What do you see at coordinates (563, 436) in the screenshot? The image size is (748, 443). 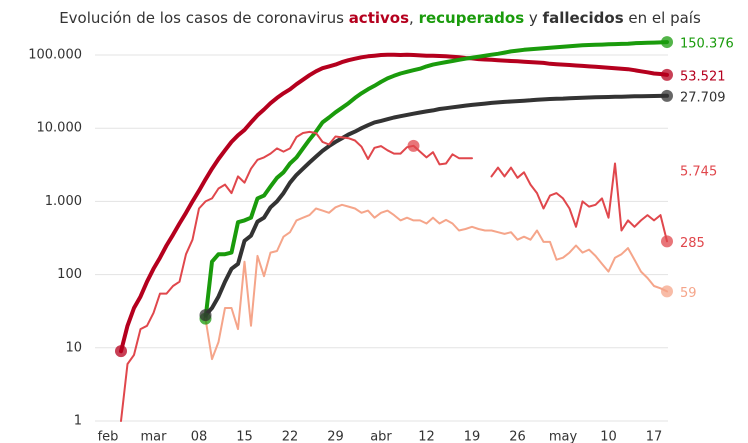 I see `x-tick-label: may` at bounding box center [563, 436].